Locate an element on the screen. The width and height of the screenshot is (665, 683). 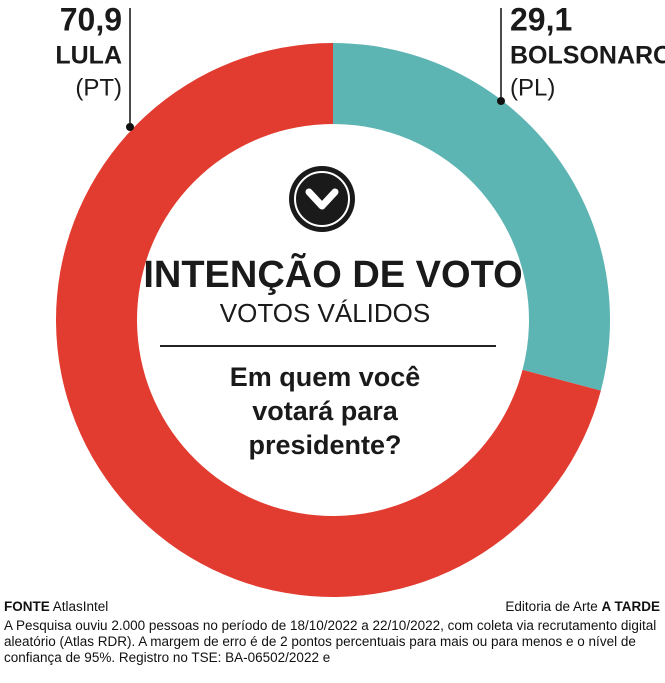
credit: A TARDE is located at coordinates (631, 606).